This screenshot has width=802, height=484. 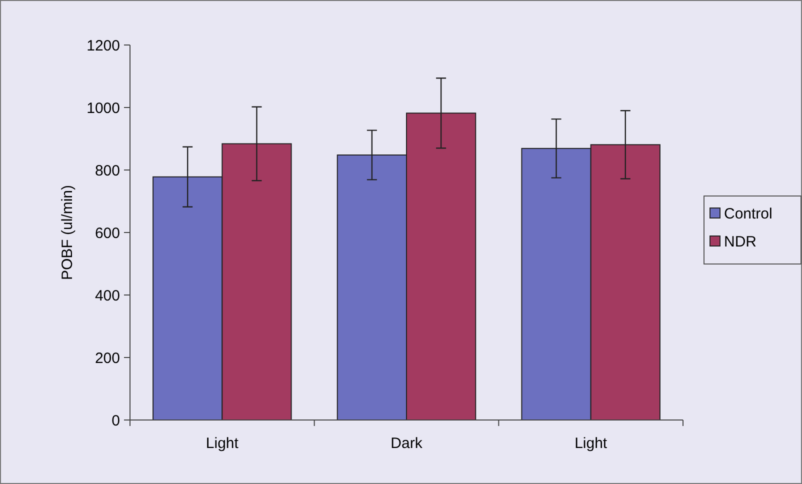 I want to click on y-tick-label: 400, so click(x=107, y=295).